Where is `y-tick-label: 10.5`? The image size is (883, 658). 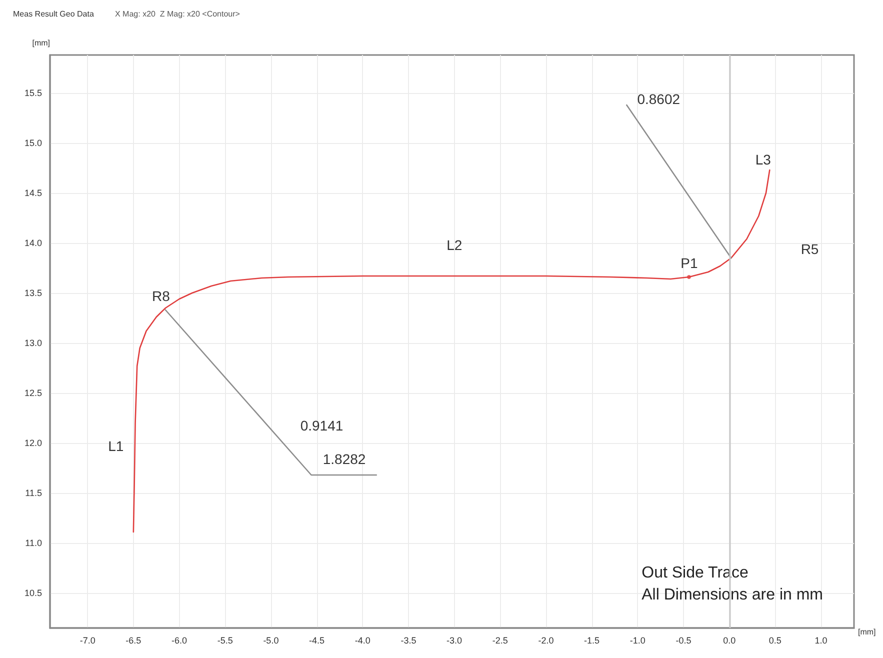
y-tick-label: 10.5 is located at coordinates (33, 593).